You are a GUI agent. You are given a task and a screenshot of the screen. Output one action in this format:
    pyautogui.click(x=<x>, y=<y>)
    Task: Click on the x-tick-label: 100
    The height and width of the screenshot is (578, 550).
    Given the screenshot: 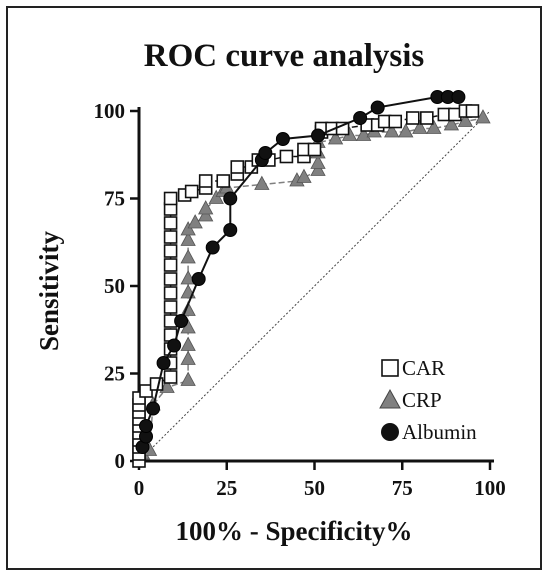 What is the action you would take?
    pyautogui.click(x=490, y=488)
    